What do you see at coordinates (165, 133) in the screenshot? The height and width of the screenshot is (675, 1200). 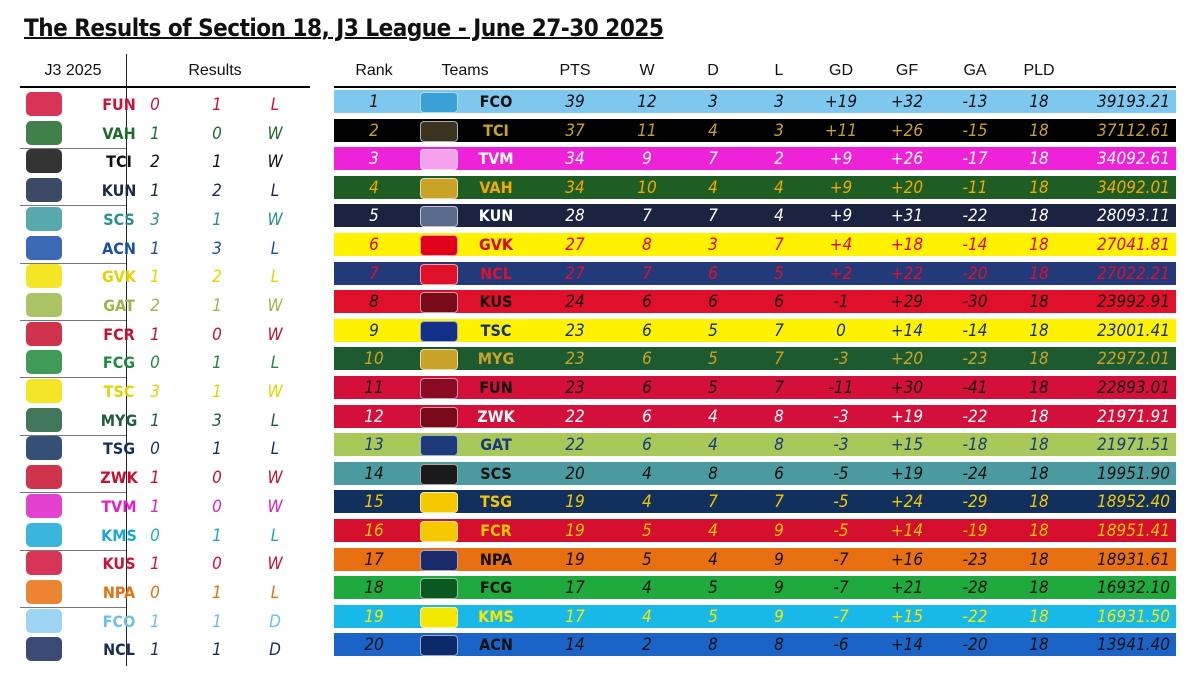 I see `result-row: VAH 1 0 W` at bounding box center [165, 133].